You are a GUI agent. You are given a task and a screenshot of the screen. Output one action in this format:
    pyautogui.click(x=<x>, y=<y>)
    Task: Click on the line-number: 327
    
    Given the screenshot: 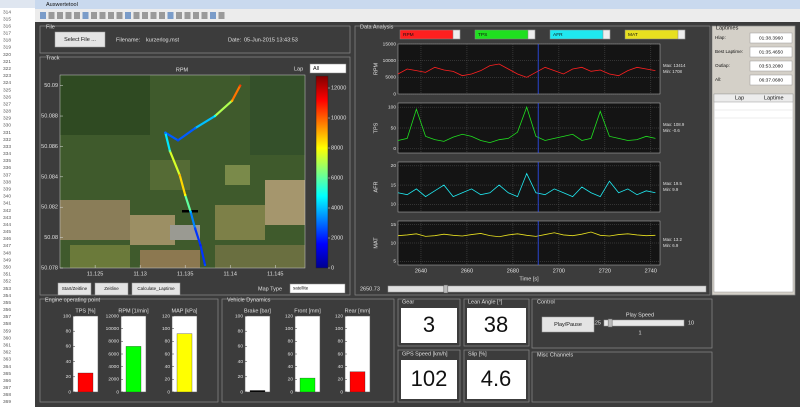 What is the action you would take?
    pyautogui.click(x=7, y=104)
    